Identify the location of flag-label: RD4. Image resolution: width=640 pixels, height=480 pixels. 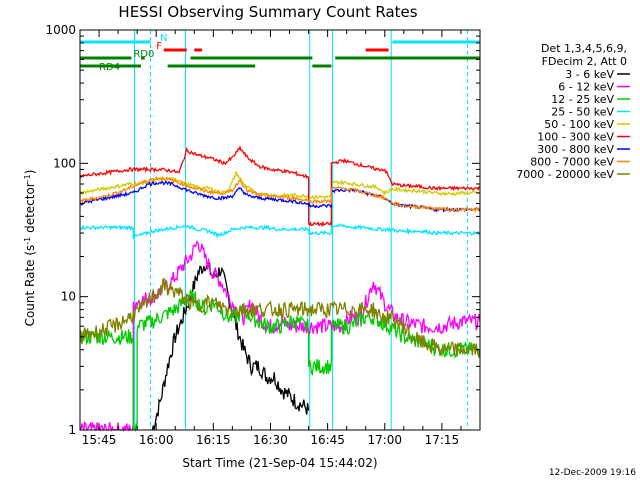
(109, 67).